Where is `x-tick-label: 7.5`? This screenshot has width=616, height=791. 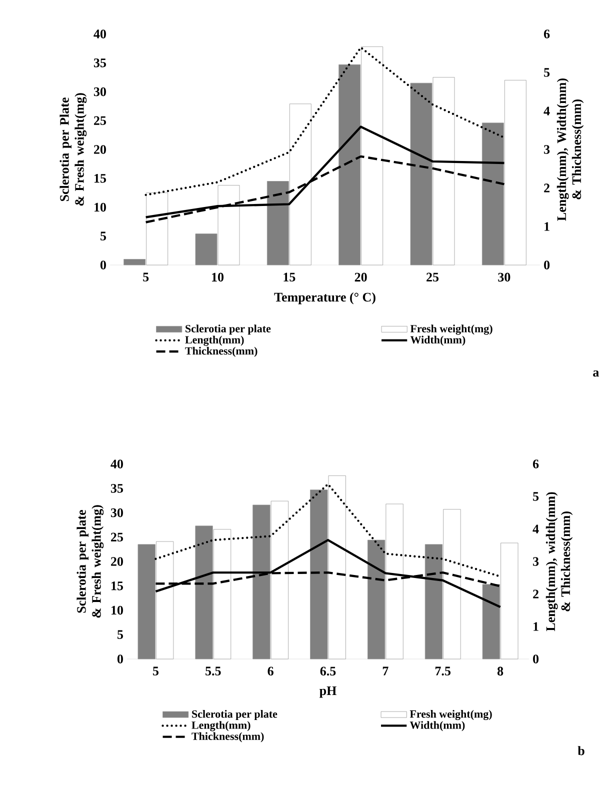 x-tick-label: 7.5 is located at coordinates (443, 671).